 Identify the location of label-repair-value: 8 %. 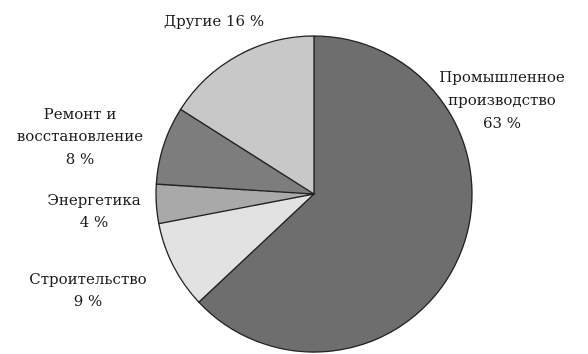
(80, 159).